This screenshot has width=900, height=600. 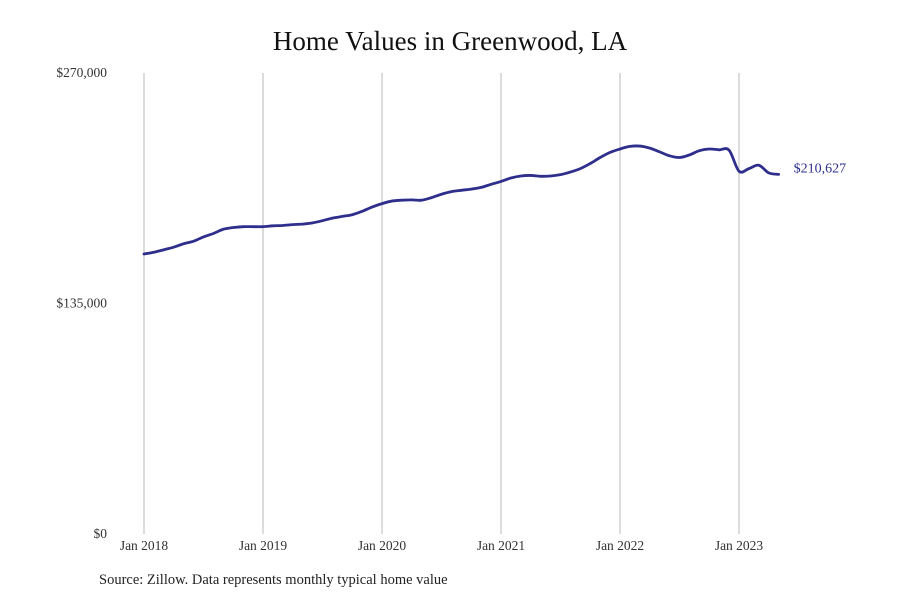 I want to click on series-layer: $210,627, so click(x=494, y=200).